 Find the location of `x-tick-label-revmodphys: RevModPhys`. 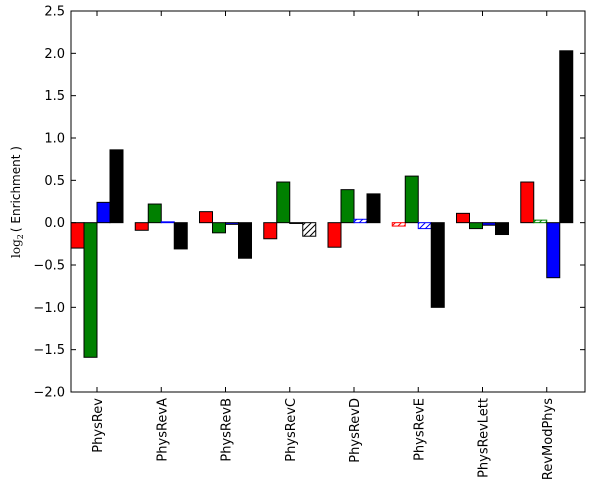

x-tick-label-revmodphys: RevModPhys is located at coordinates (548, 439).